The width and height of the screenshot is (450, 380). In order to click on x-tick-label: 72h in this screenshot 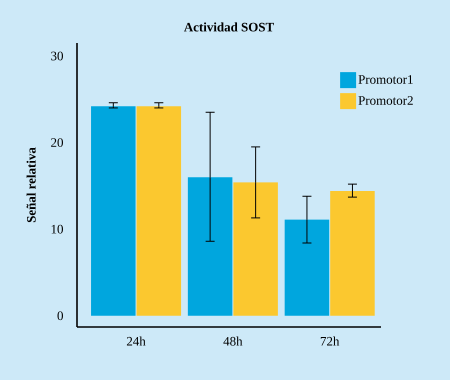, I will do `click(330, 341)`.